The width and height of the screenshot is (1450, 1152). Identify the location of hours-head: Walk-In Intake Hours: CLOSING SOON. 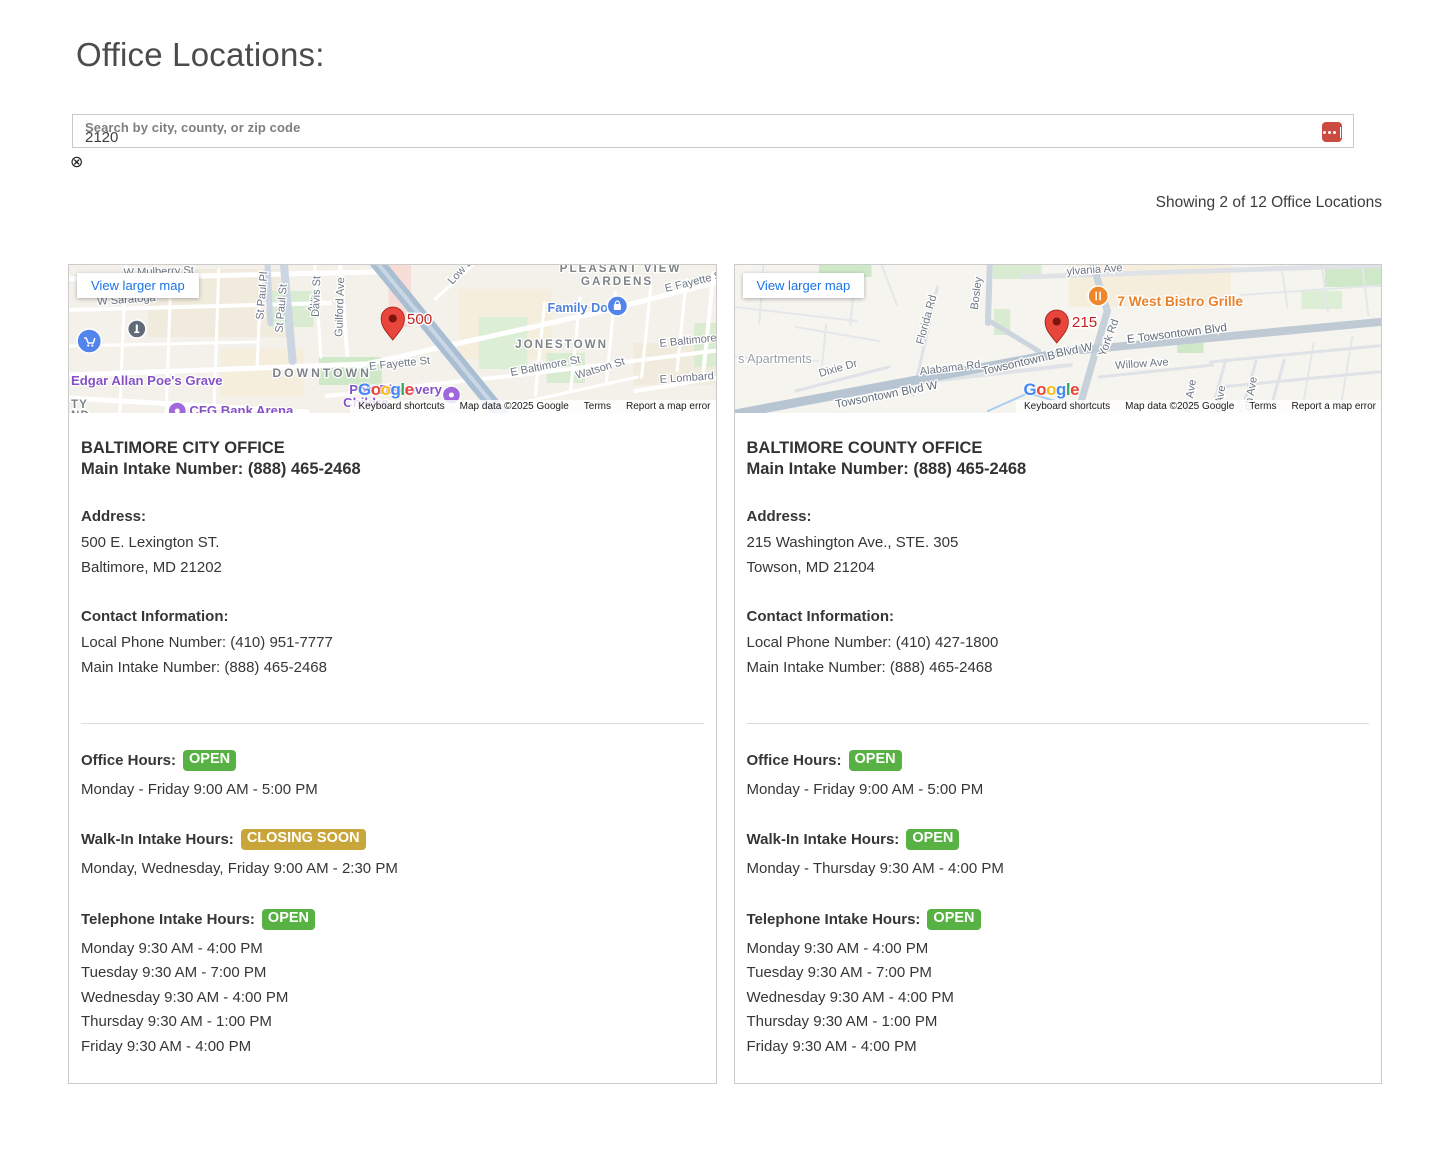
(392, 840).